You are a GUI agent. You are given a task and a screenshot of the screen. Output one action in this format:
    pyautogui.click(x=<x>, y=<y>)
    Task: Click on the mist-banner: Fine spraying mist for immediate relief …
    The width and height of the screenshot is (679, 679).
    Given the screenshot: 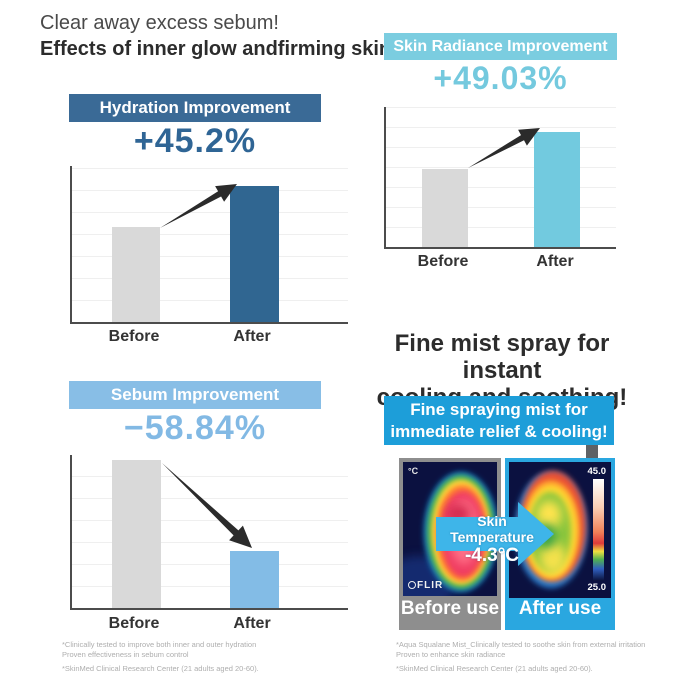 What is the action you would take?
    pyautogui.click(x=499, y=420)
    